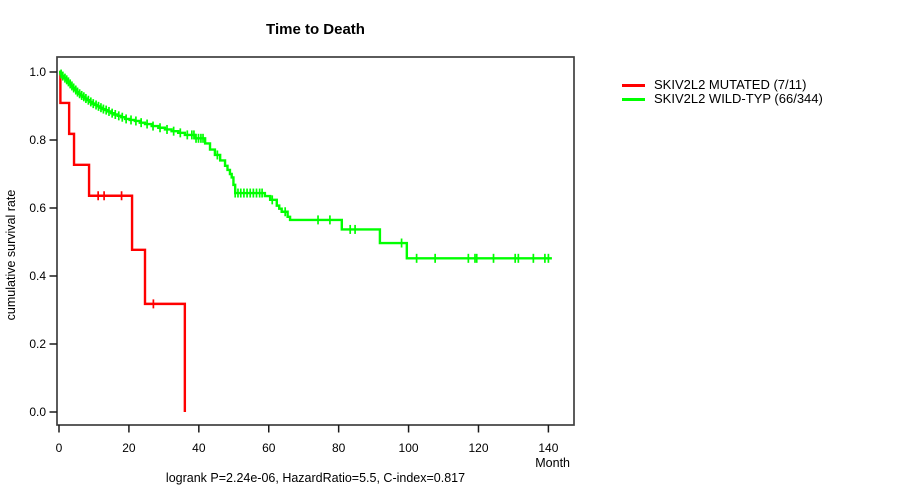 Image resolution: width=900 pixels, height=500 pixels. Describe the element at coordinates (37, 208) in the screenshot. I see `y-tick-label: 0.6` at that location.